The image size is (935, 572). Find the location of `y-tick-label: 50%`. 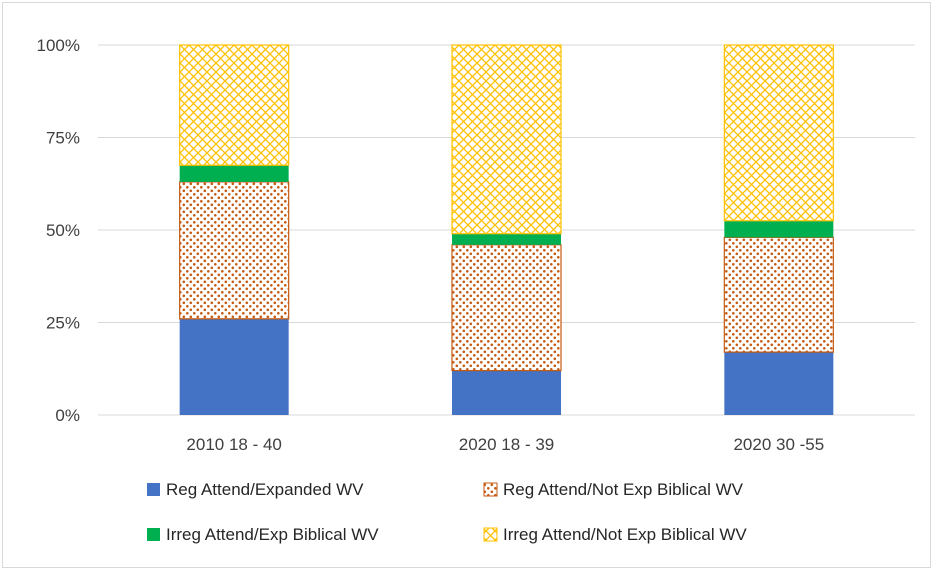

y-tick-label: 50% is located at coordinates (63, 230).